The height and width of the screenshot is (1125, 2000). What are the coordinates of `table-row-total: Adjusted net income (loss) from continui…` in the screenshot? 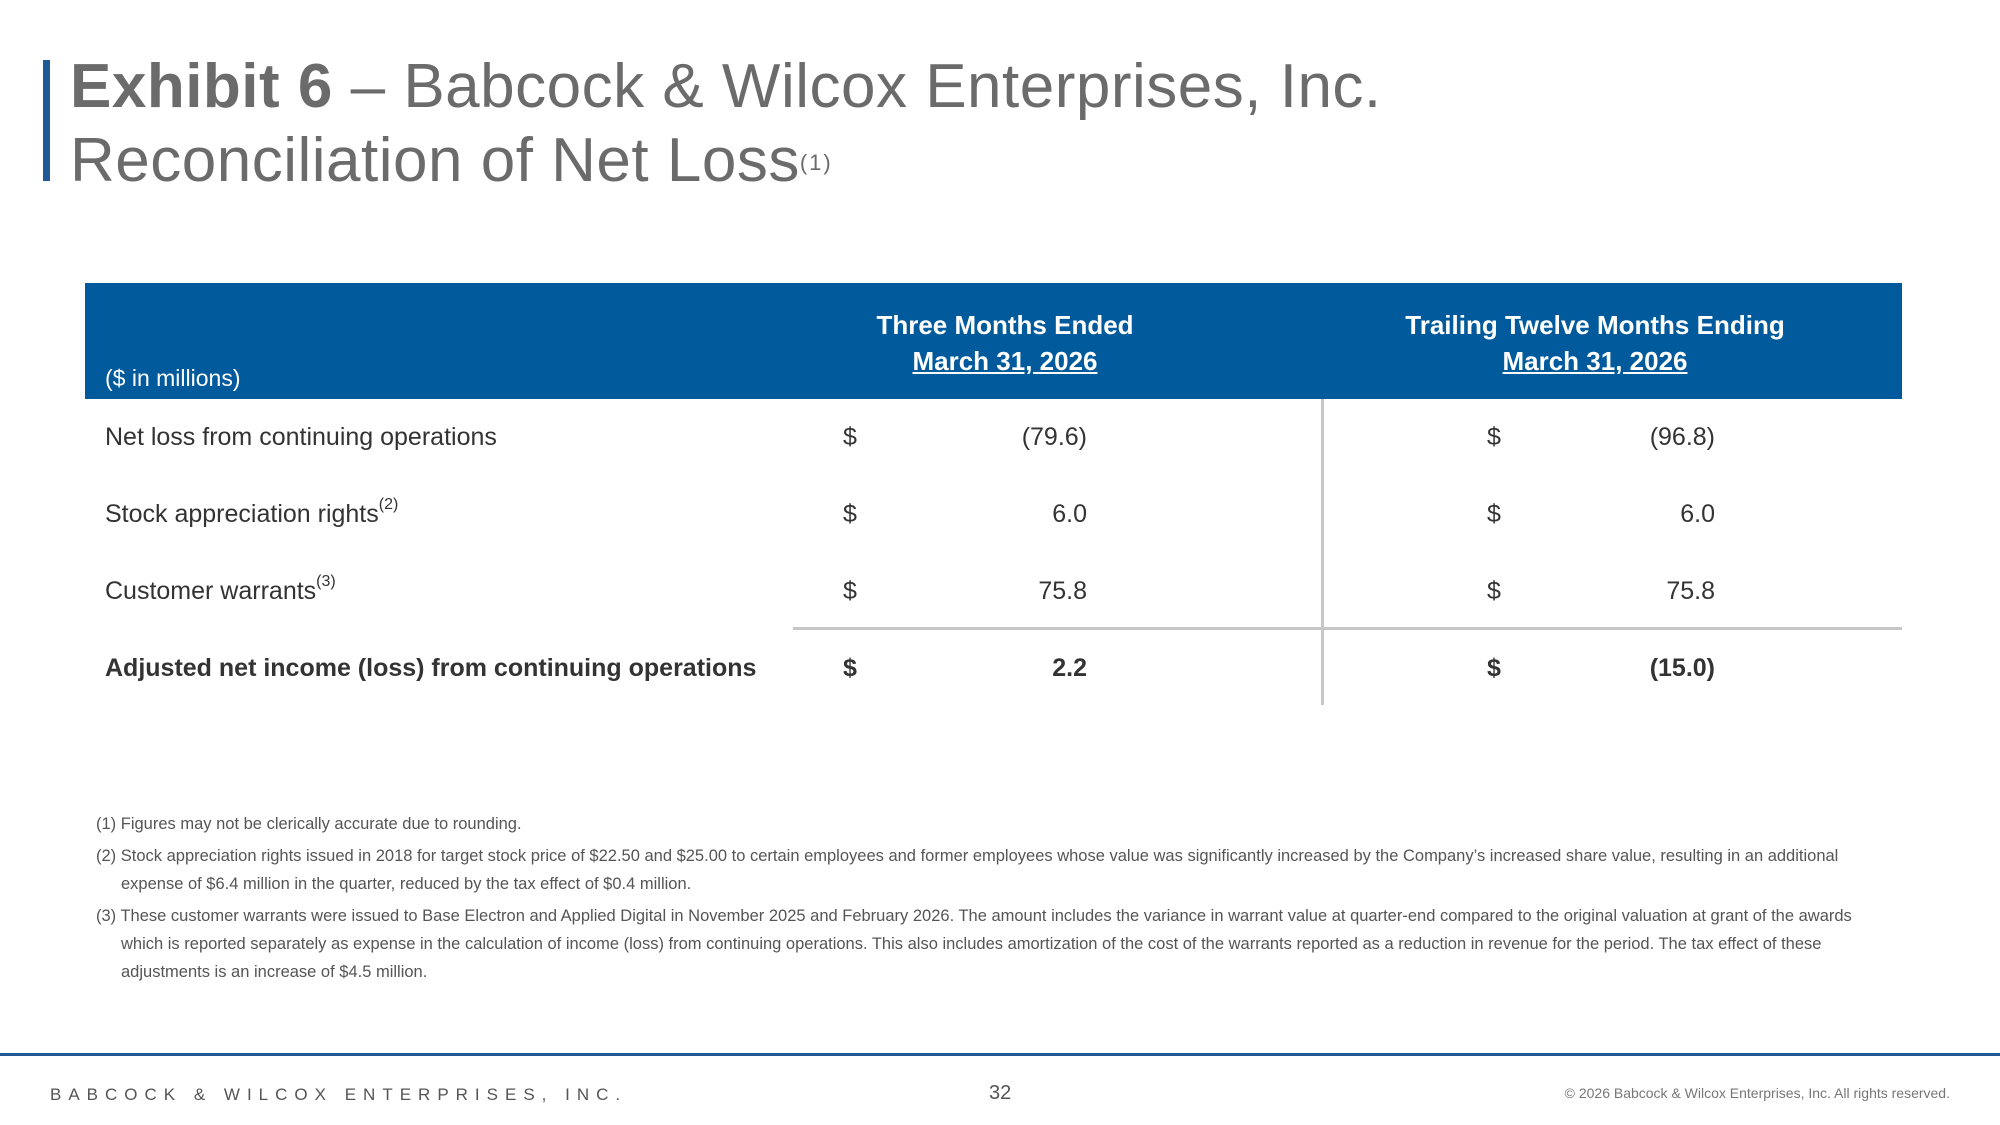 It's located at (1000, 668).